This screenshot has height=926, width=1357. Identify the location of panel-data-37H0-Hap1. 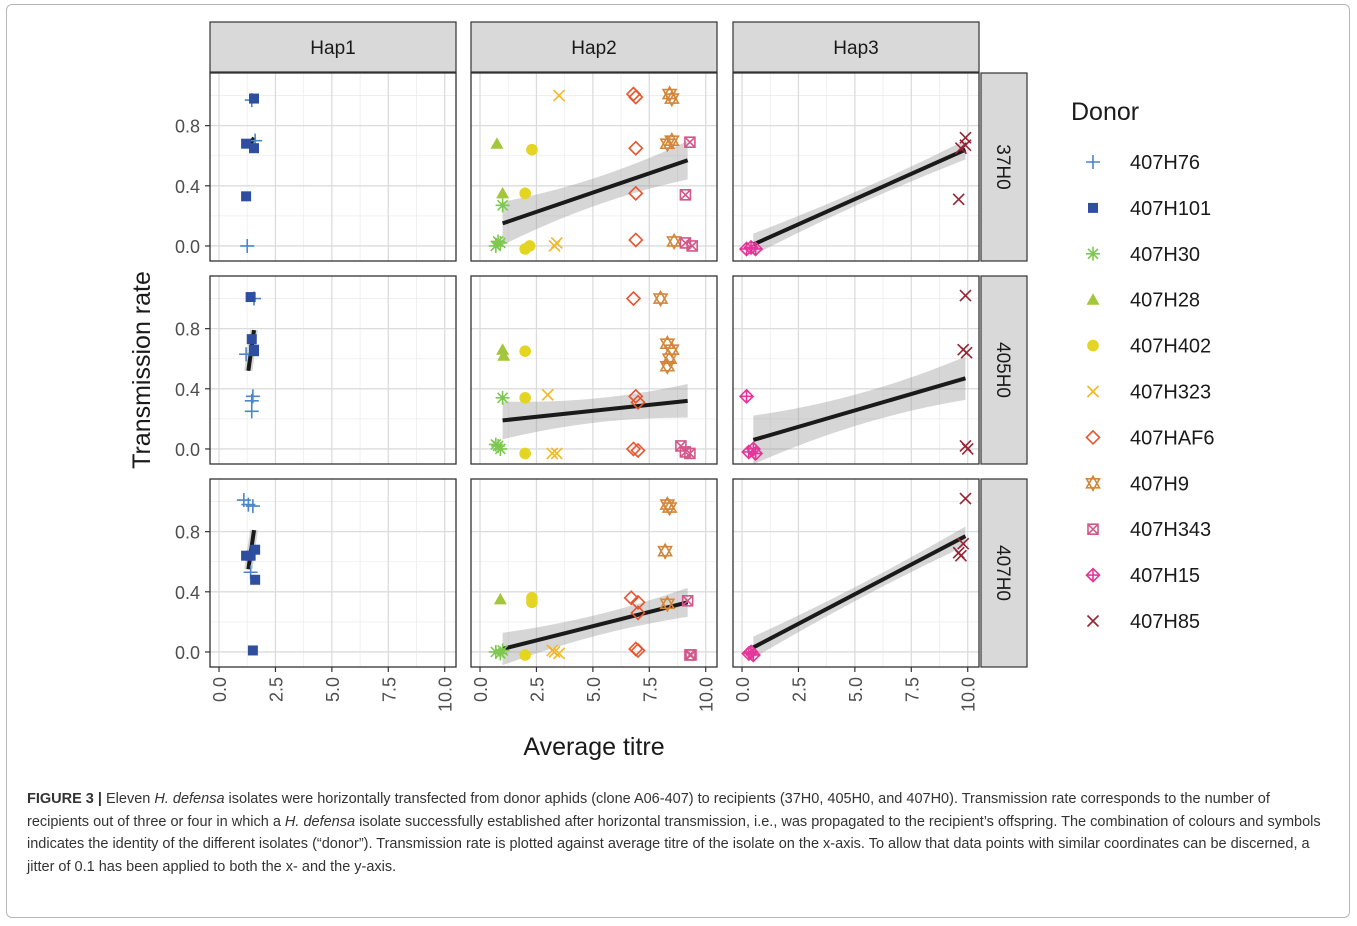
(251, 173).